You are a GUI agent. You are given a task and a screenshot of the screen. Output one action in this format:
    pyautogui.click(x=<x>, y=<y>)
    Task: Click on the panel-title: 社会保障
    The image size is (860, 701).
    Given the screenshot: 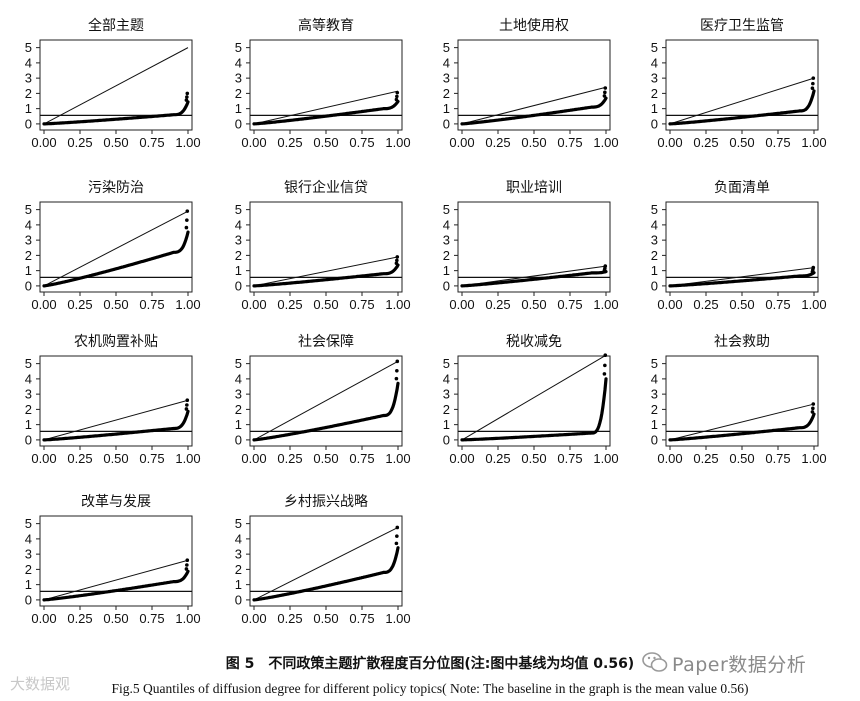 What is the action you would take?
    pyautogui.click(x=326, y=342)
    